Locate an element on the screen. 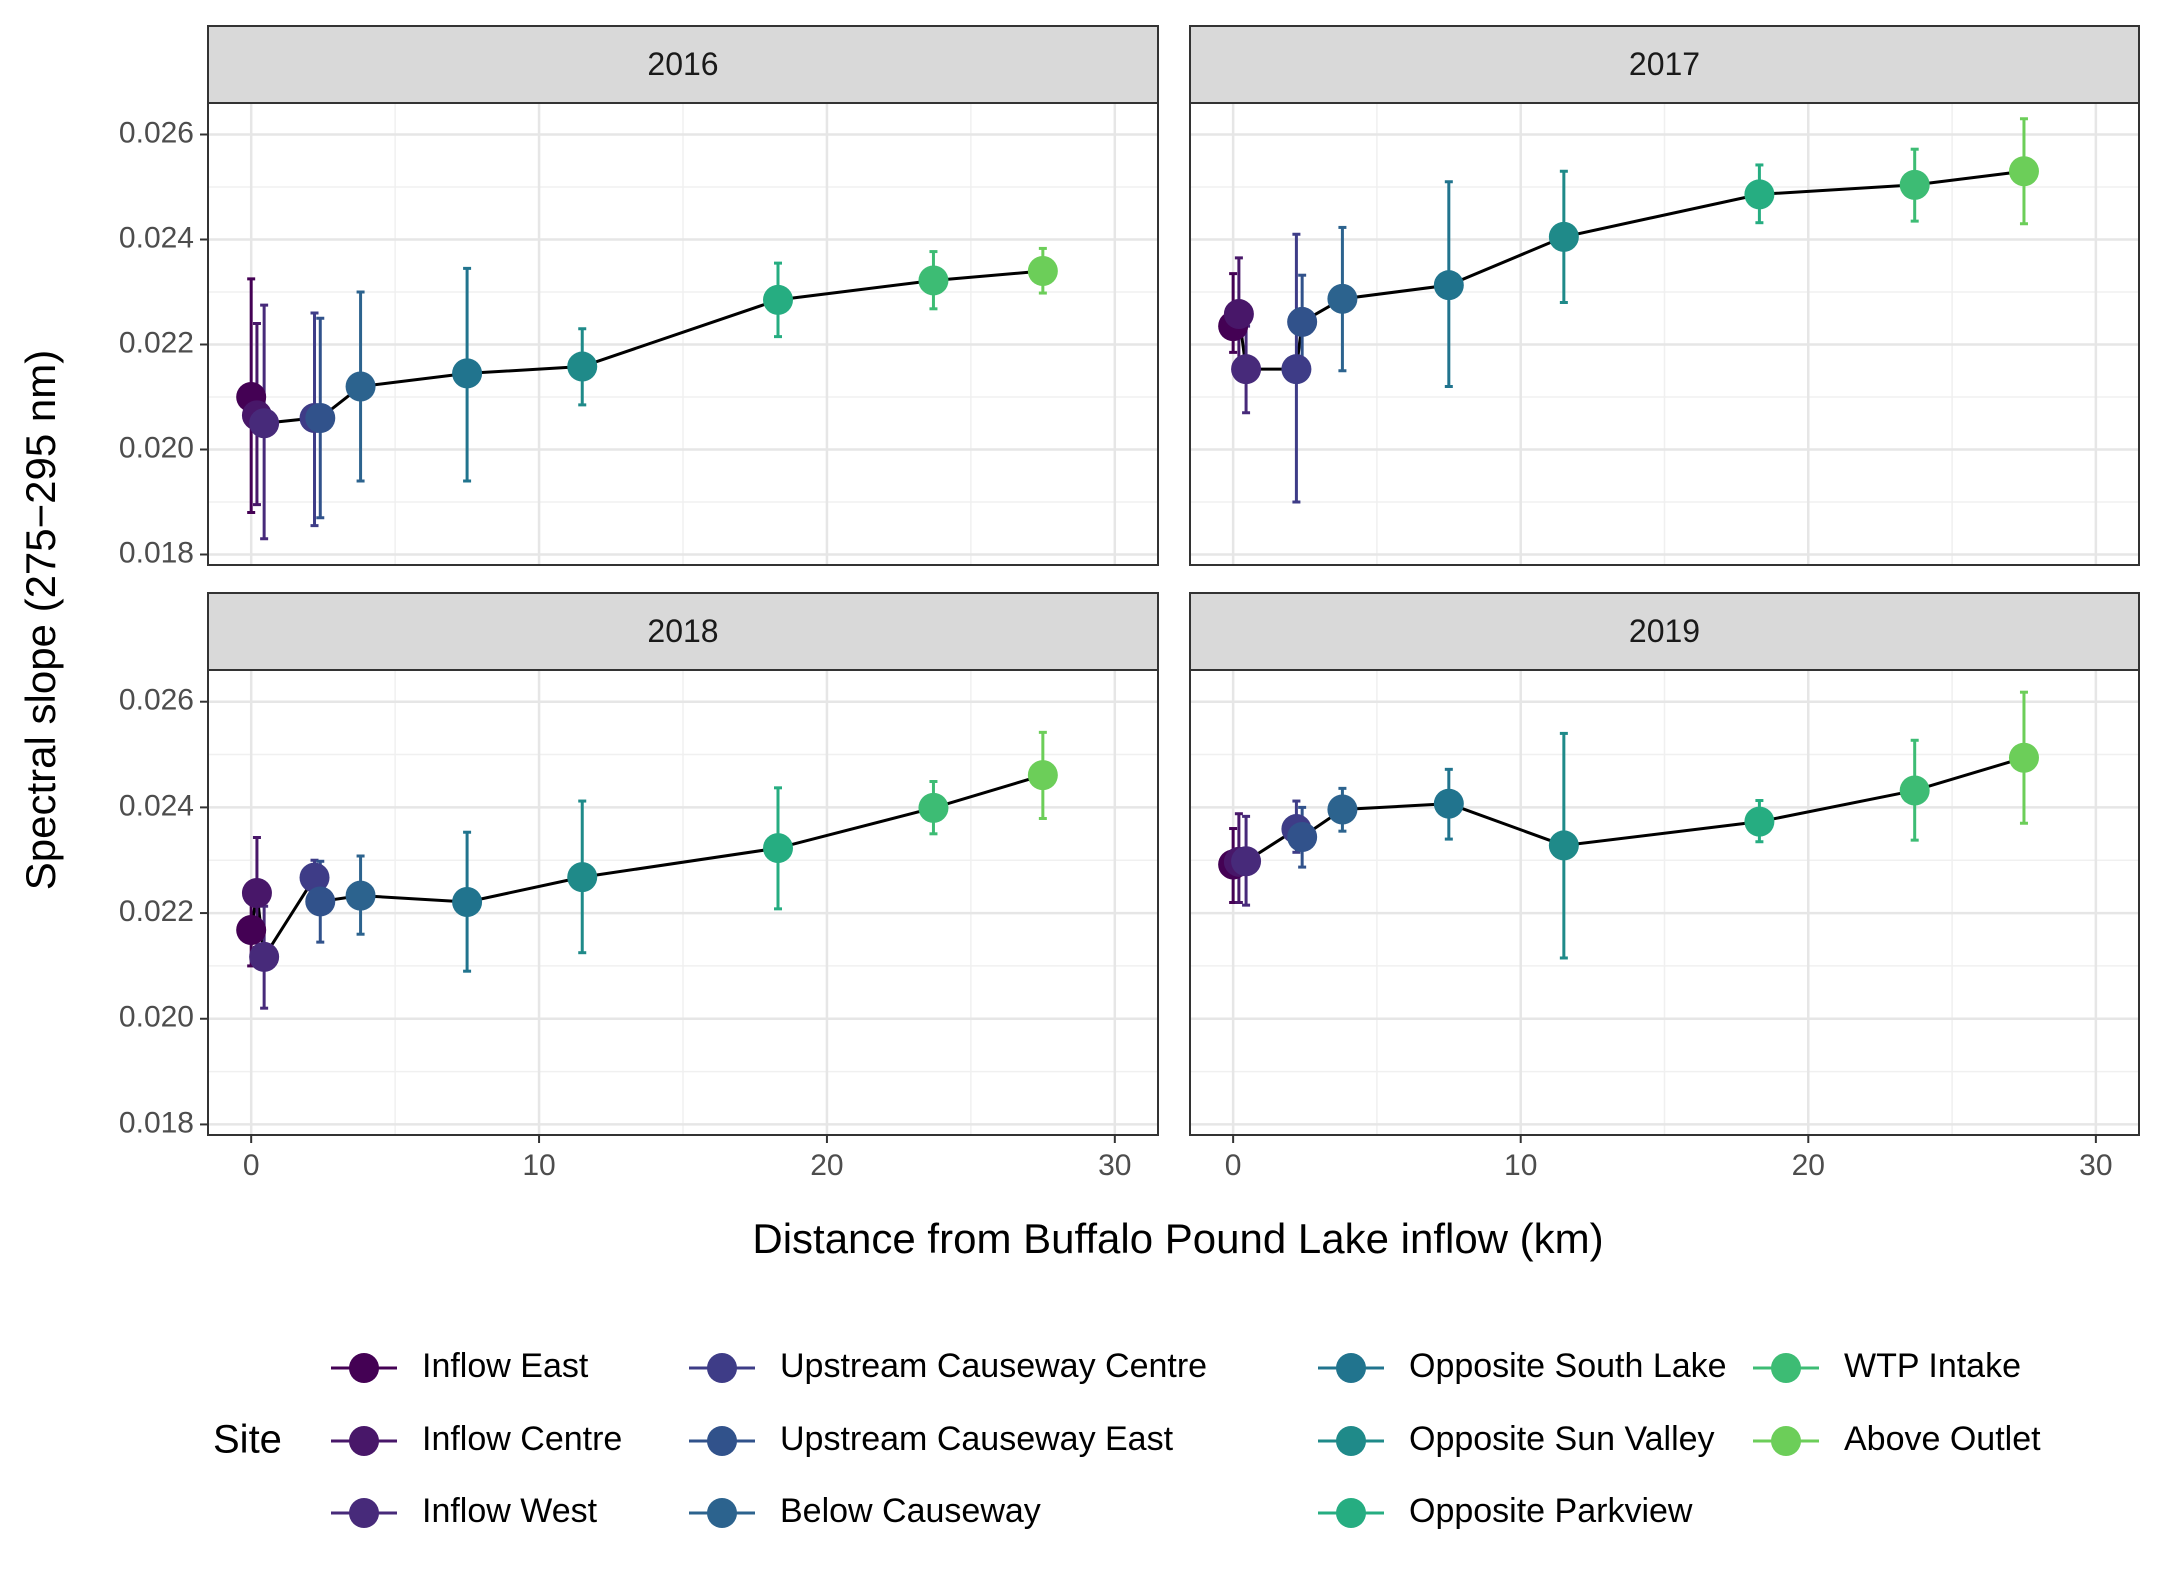  legend-label: Upstream Causeway Centre is located at coordinates (993, 1366).